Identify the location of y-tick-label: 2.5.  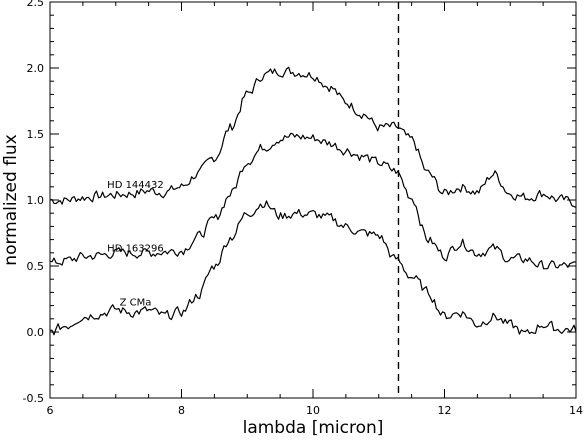
(36, 4).